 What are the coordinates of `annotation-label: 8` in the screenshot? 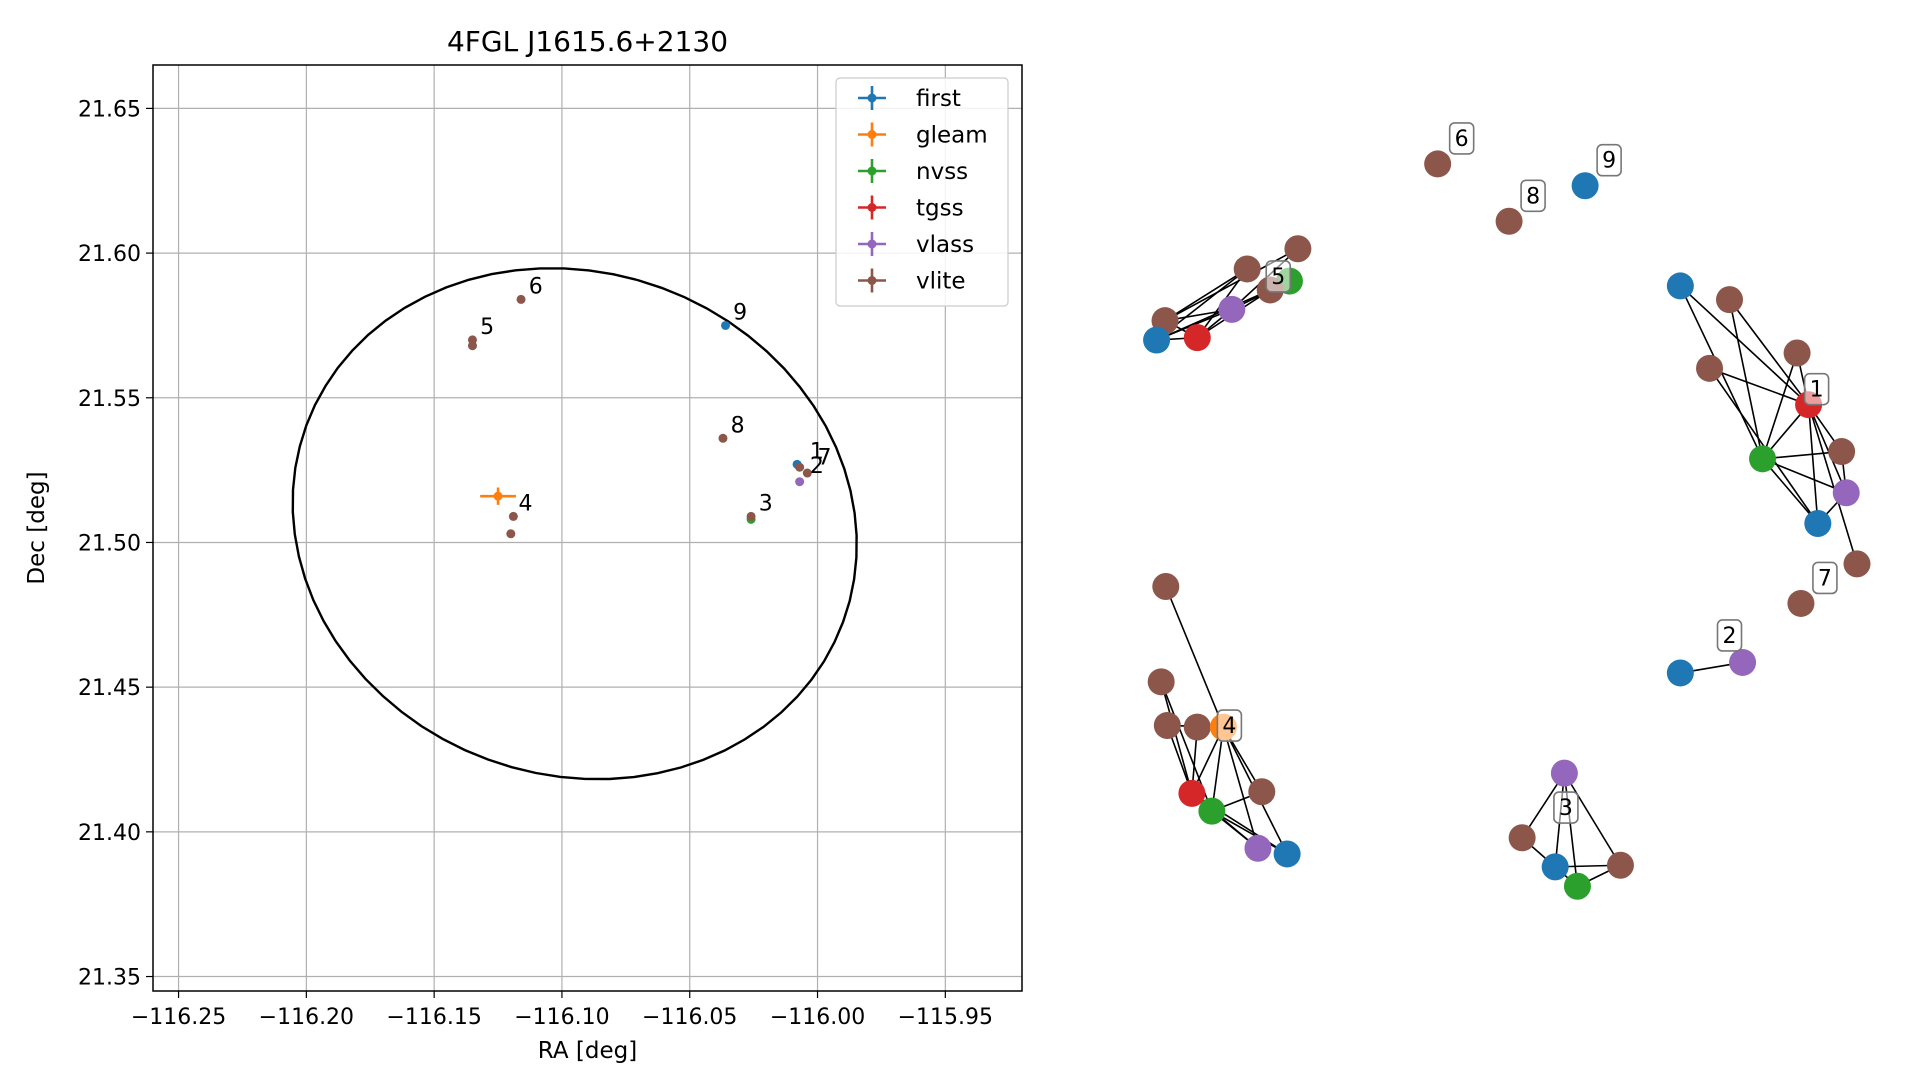 It's located at (738, 426).